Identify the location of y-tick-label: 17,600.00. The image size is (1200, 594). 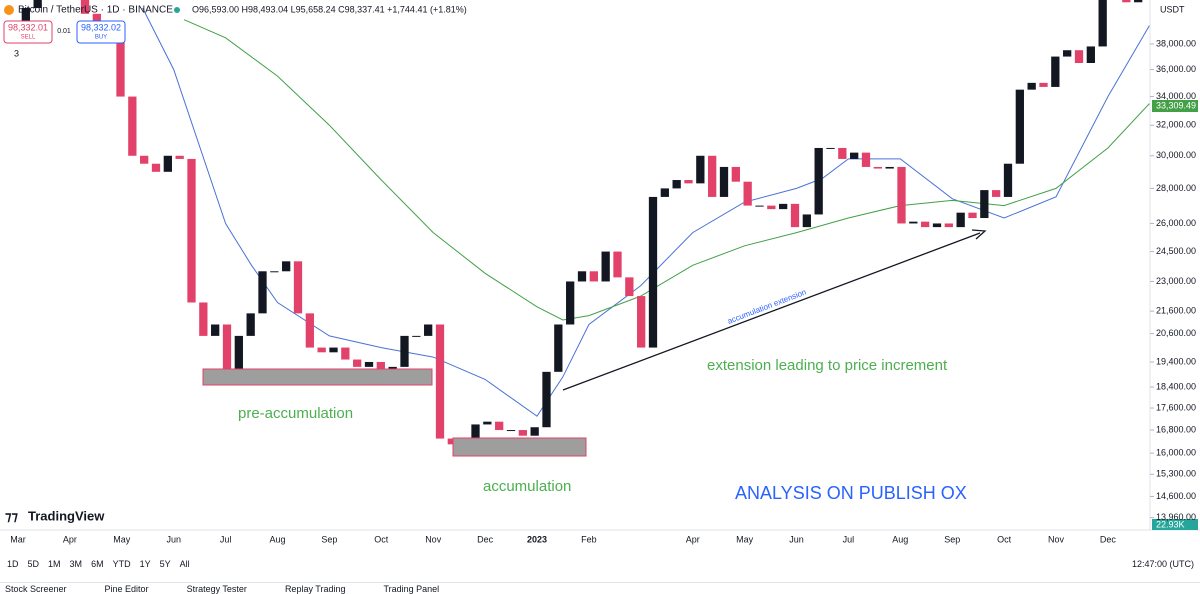
(1176, 407).